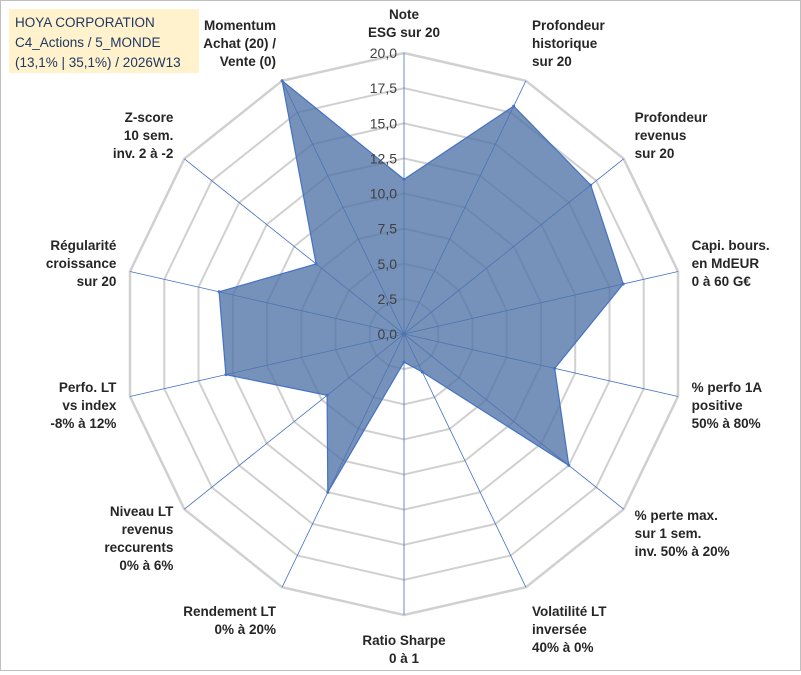 This screenshot has width=801, height=675. I want to click on axis-label-line: croissance, so click(81, 263).